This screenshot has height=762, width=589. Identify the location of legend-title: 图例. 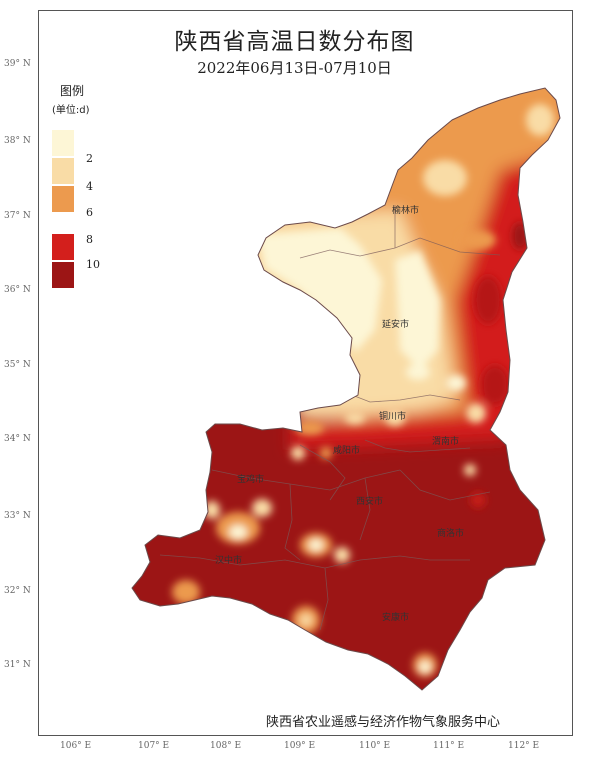
(72, 91).